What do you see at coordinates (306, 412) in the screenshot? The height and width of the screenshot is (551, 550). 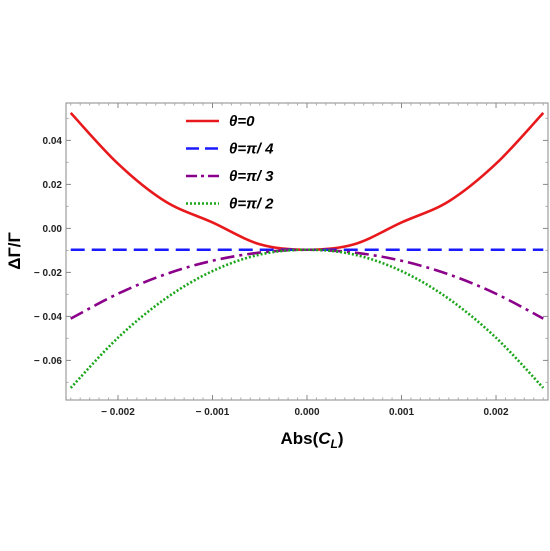 I see `x-tick-label: 0.000` at bounding box center [306, 412].